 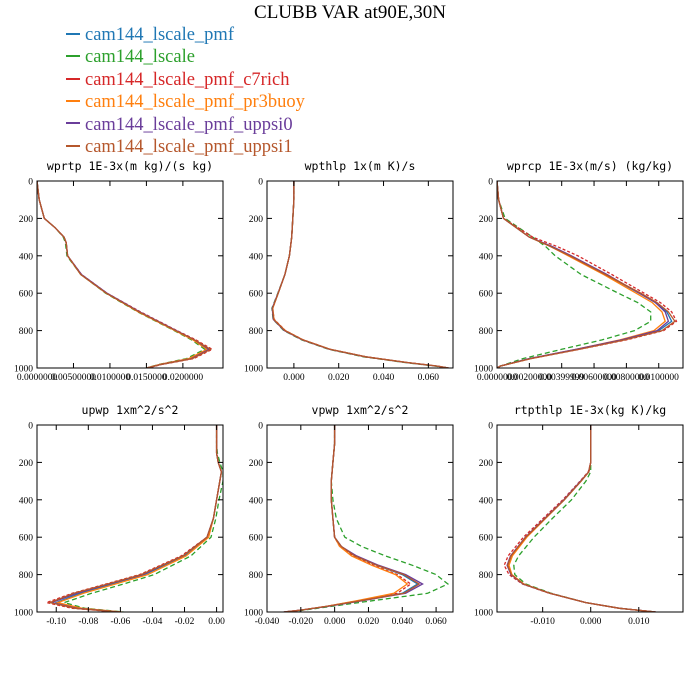 I want to click on legend-item: cam144_lscale_pmf_pr3buoy, so click(x=185, y=102).